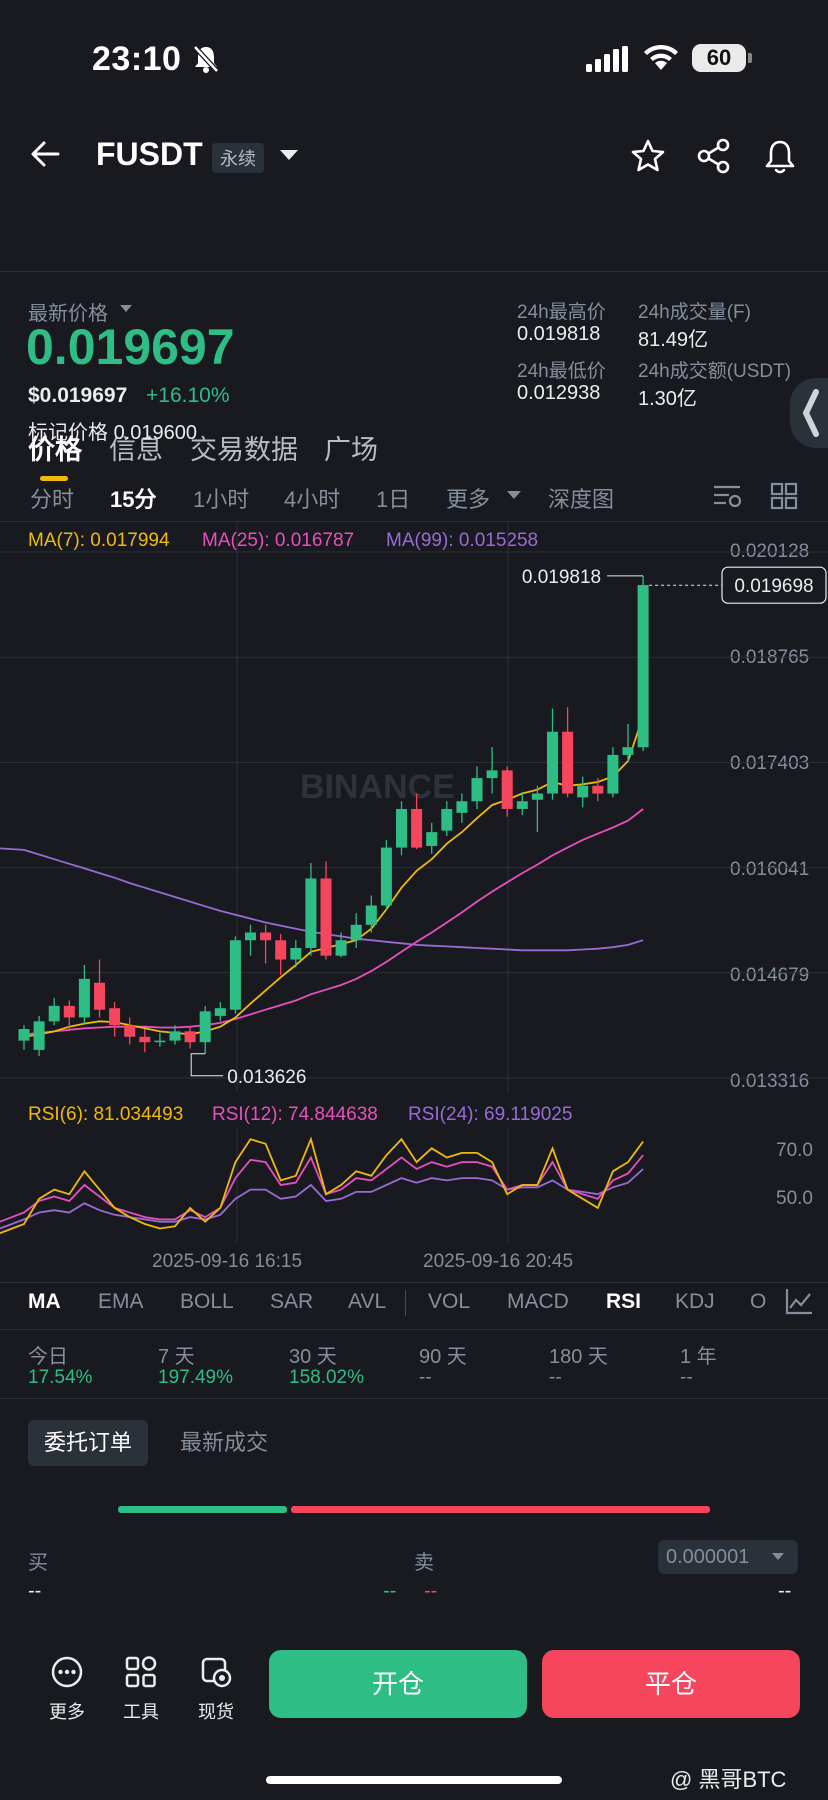 The image size is (828, 1800). I want to click on bell-alert-icon, so click(780, 156).